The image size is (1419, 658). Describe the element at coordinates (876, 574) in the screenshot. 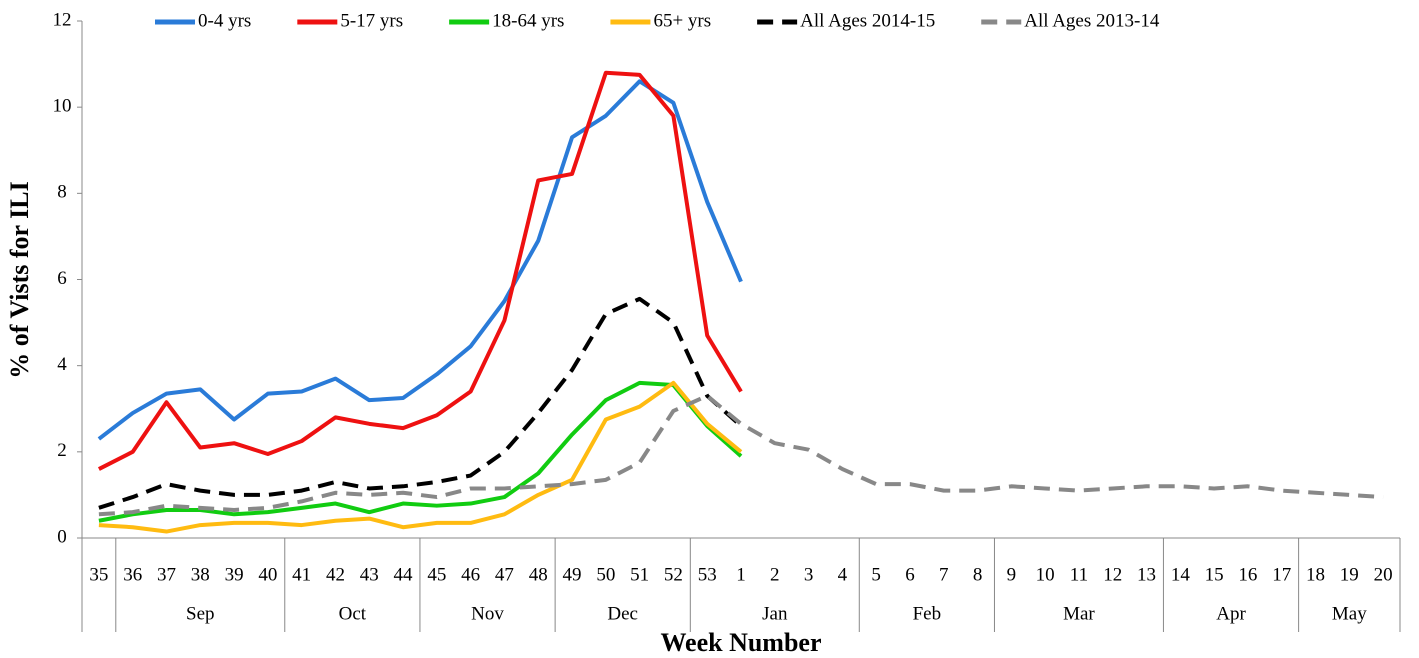

I see `x-tick-label: 5` at that location.